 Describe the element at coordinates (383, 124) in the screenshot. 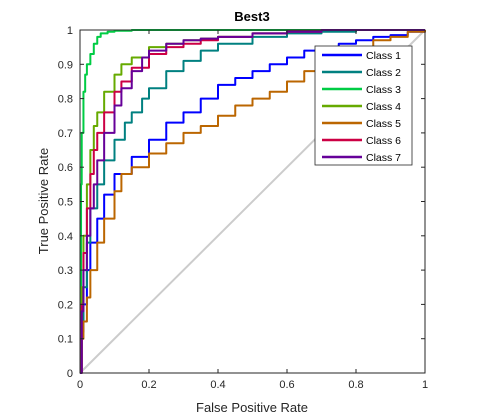

I see `legend-label-5: Class 5` at that location.